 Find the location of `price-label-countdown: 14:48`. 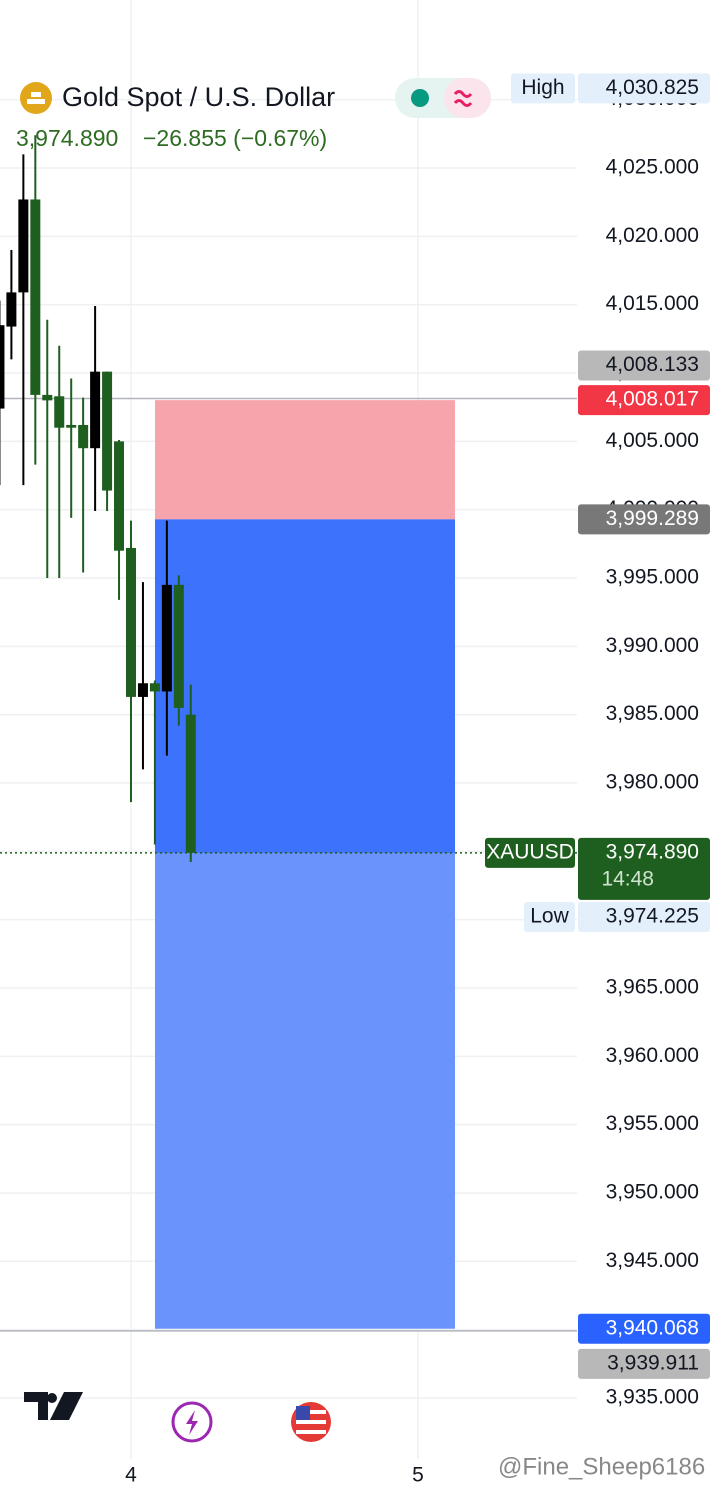

price-label-countdown: 14:48 is located at coordinates (627, 878).